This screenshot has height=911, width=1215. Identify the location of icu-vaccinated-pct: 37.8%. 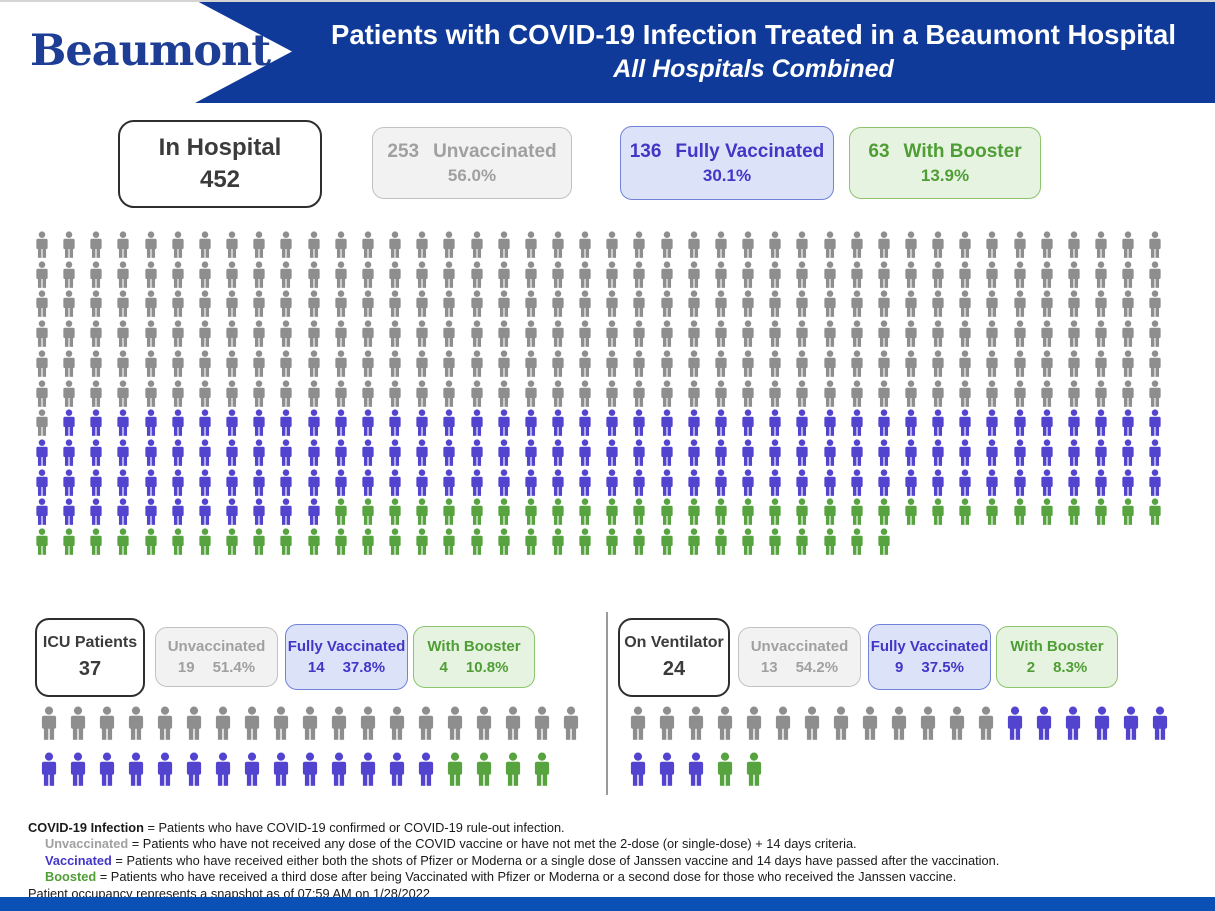
(364, 667).